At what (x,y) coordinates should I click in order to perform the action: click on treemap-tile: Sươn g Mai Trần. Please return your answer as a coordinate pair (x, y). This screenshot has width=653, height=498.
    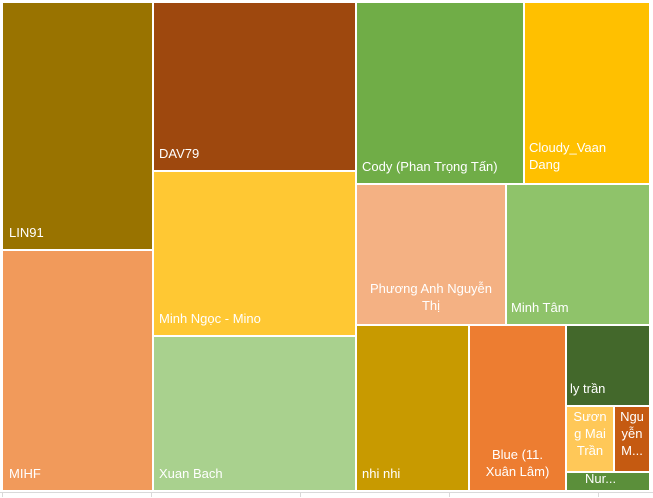
    Looking at the image, I should click on (590, 439).